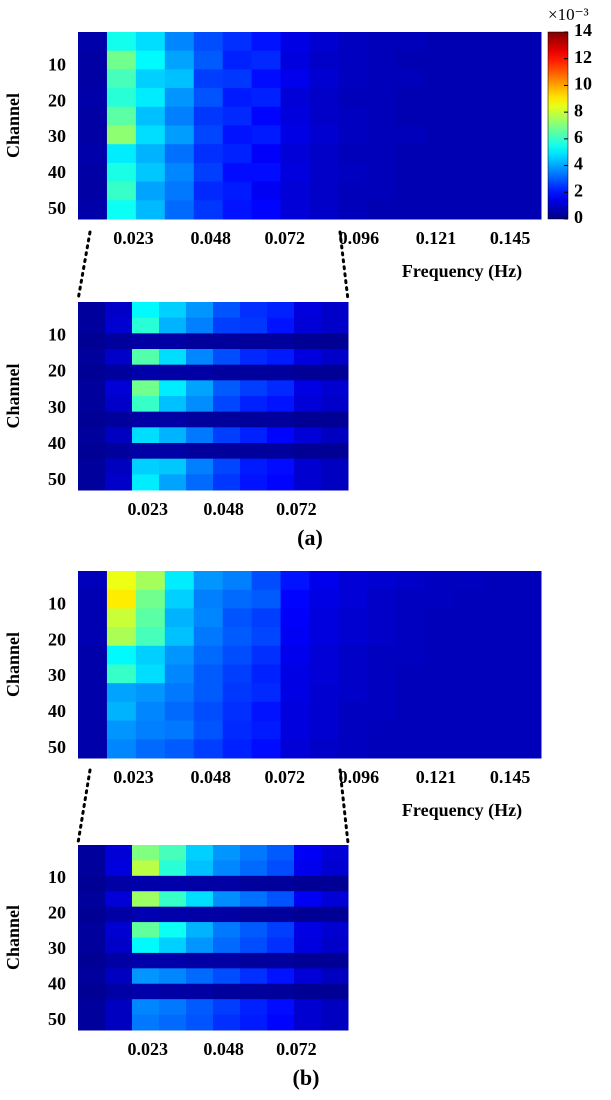  Describe the element at coordinates (344, 266) in the screenshot. I see `zoom-connector` at that location.